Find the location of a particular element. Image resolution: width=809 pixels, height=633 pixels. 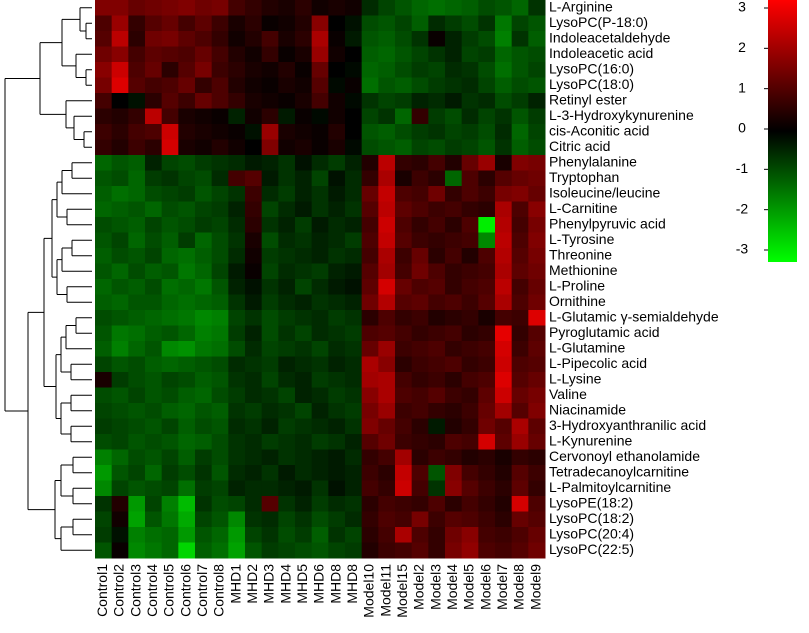

color-bar is located at coordinates (782, 131).